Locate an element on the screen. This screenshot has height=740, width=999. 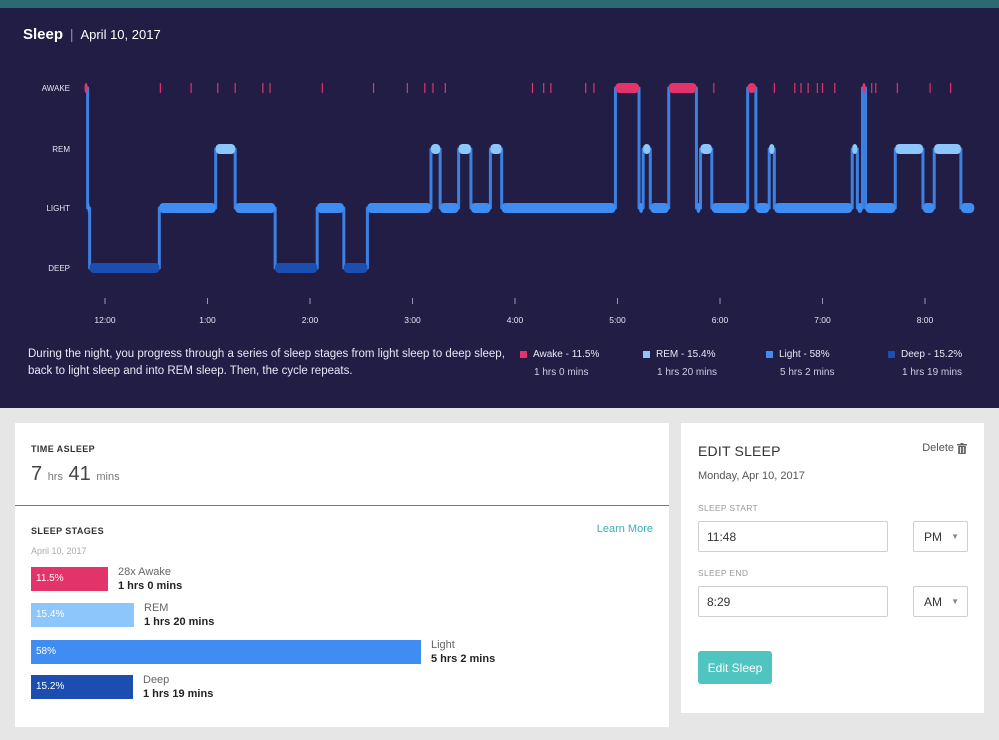
chart-title: Sleep | April 10, 2017 is located at coordinates (92, 34).